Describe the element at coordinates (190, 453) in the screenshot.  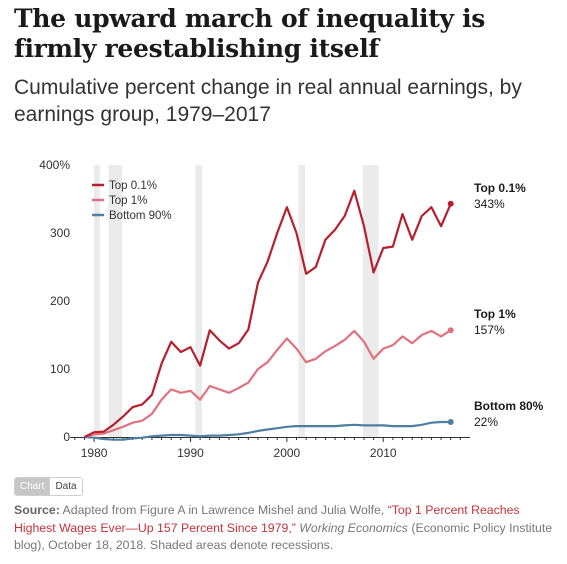
I see `x-tick-label: 1990` at that location.